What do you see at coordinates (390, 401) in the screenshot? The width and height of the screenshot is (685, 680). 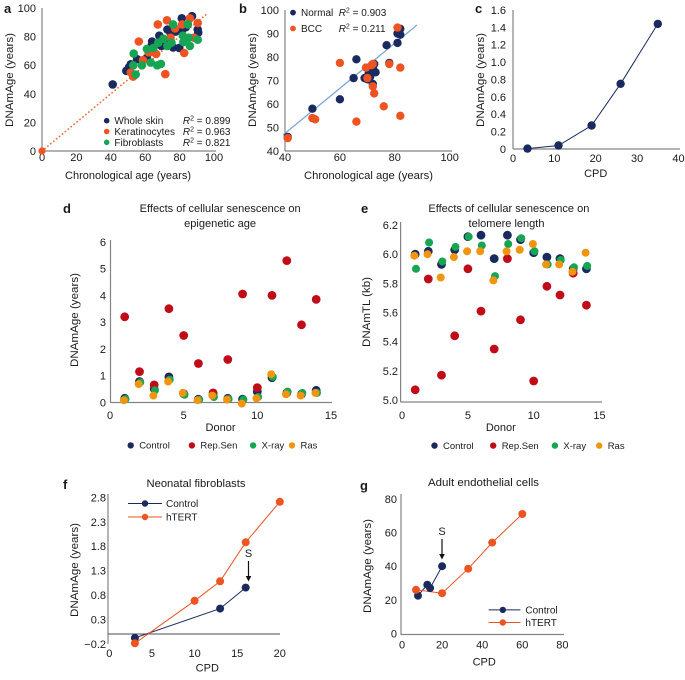 I see `svg-text: 5.0` at bounding box center [390, 401].